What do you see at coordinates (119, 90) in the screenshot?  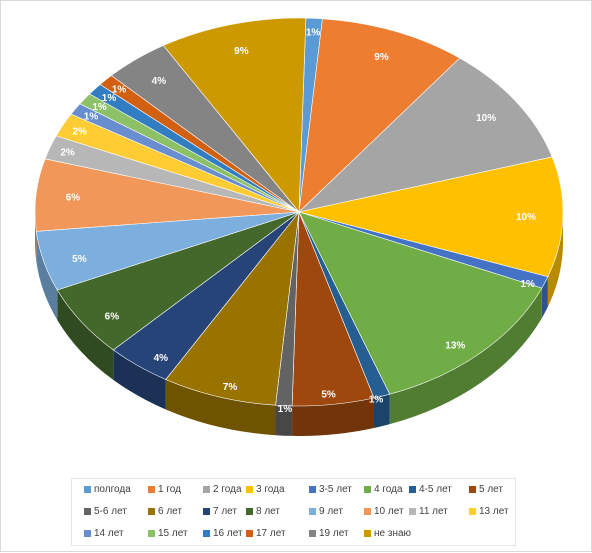 I see `data-label-20: 1%` at bounding box center [119, 90].